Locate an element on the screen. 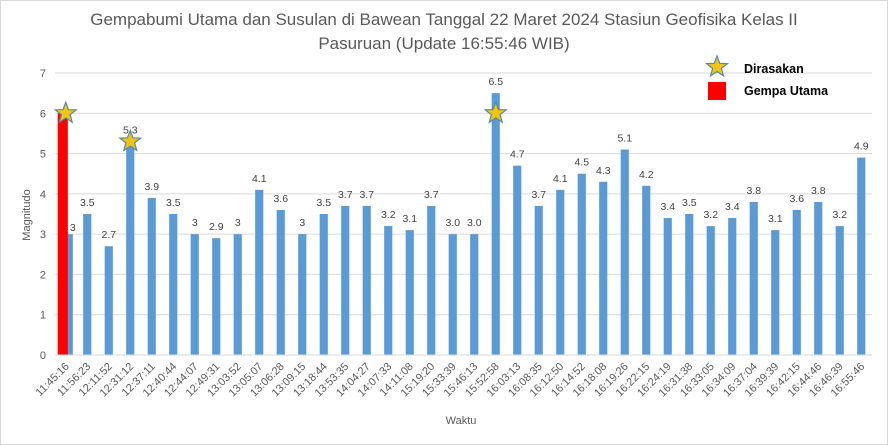 The image size is (888, 445). legend-label-dirasakan: Dirasakan is located at coordinates (774, 69).